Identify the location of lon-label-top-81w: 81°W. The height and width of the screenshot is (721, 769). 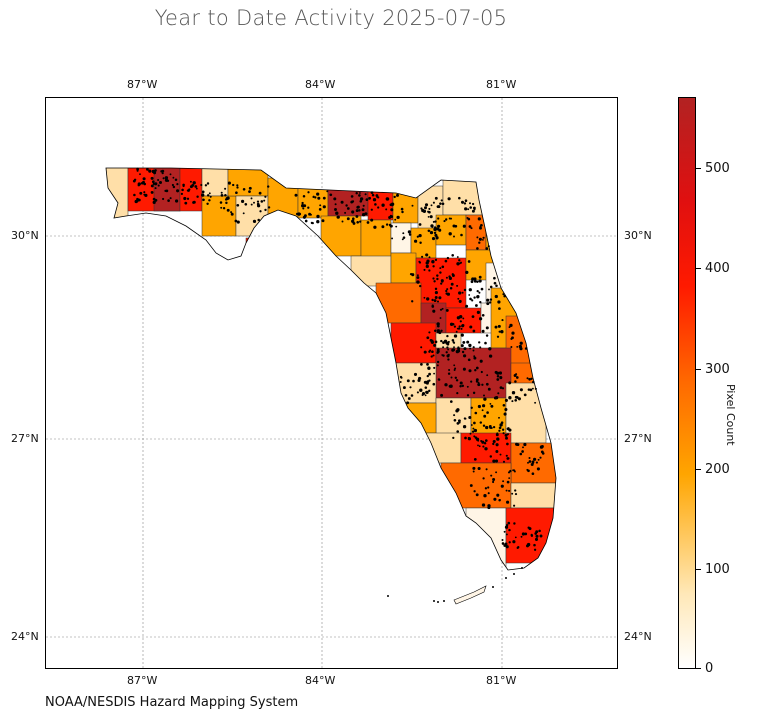
(501, 84).